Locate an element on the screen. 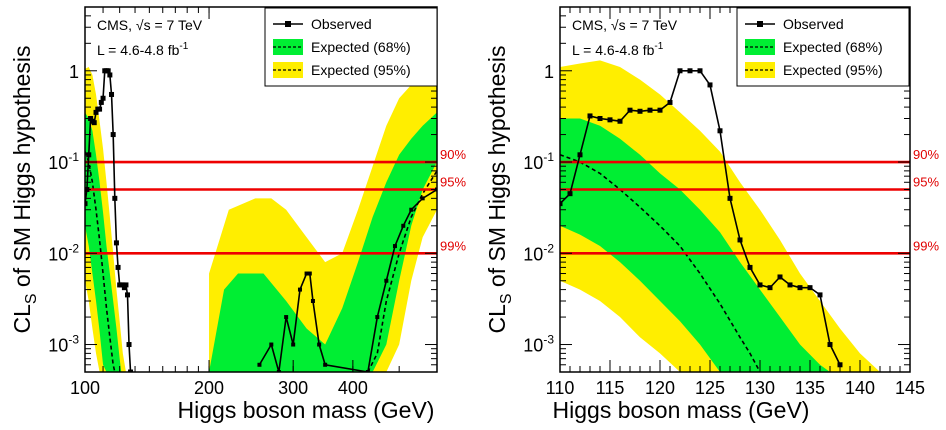 Image resolution: width=946 pixels, height=430 pixels. legend-68-label: Expected (68%) is located at coordinates (833, 47).